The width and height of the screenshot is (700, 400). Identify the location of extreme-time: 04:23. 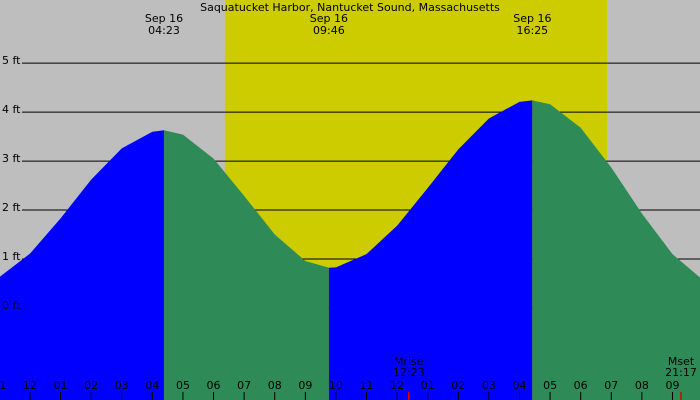
(164, 30).